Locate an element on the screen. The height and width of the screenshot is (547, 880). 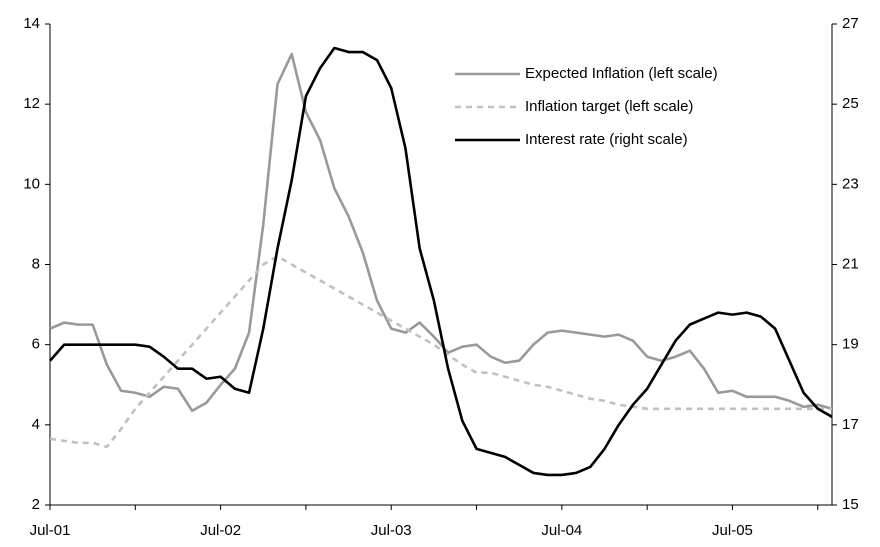
y2-tick-label: 25 is located at coordinates (850, 103).